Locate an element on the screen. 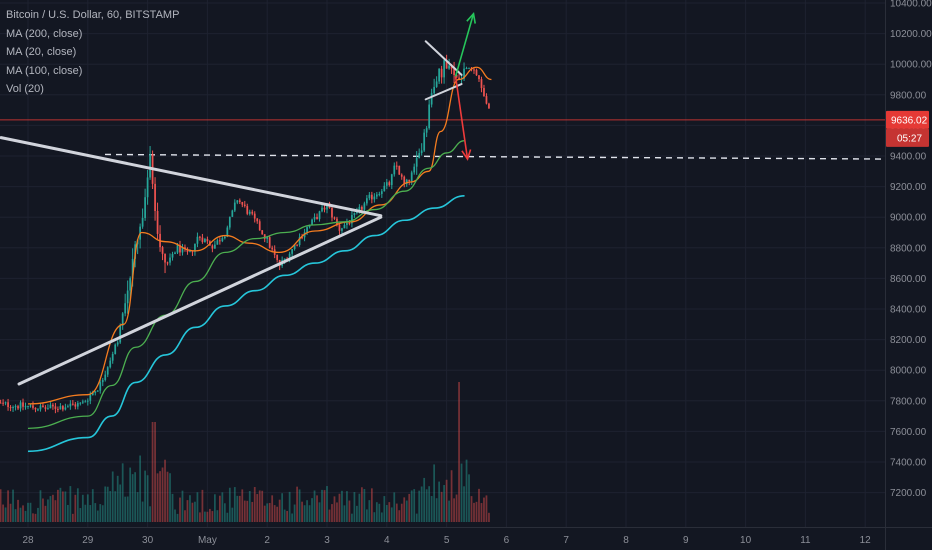  legend-ma20: MA (20, close) is located at coordinates (41, 52).